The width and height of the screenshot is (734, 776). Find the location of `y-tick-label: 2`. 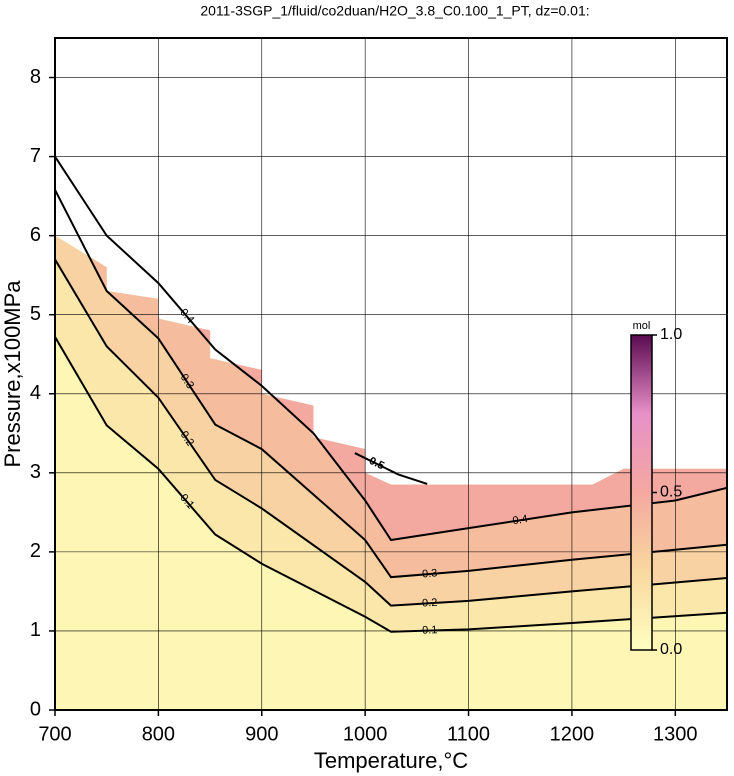

y-tick-label: 2 is located at coordinates (35, 551).